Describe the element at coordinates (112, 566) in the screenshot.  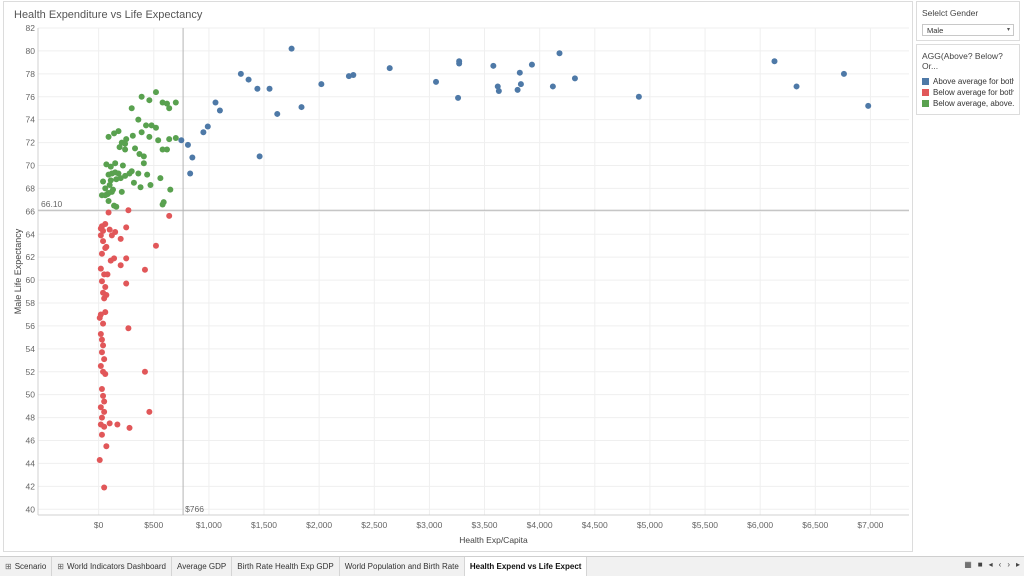
I see `tab-world-indicators-dashboard: ⊞ World Indicators Dashboard` at that location.